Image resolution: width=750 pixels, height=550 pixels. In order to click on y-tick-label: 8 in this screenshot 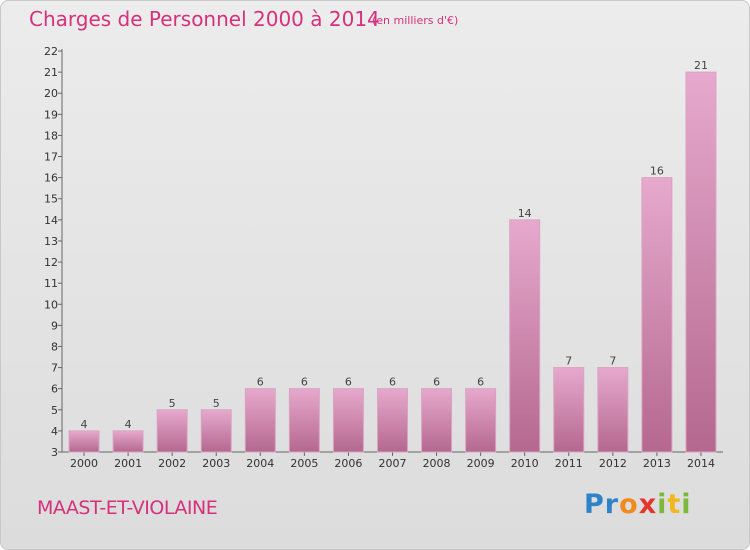, I will do `click(54, 346)`.